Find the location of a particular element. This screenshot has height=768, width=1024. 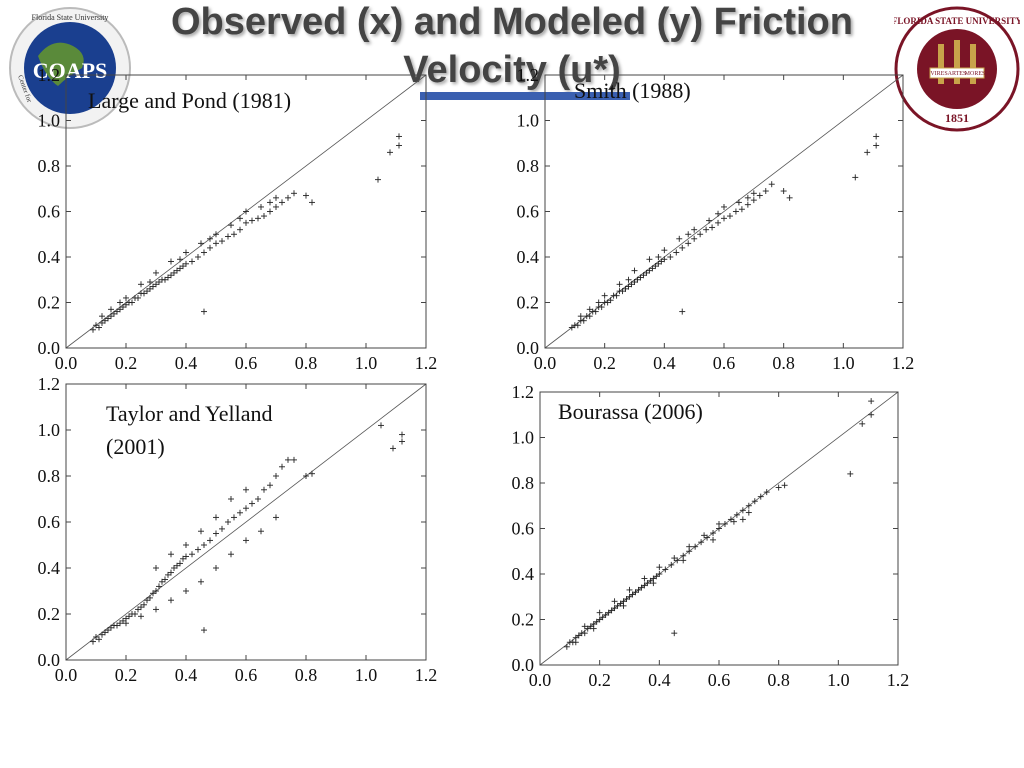

fsu-banner-word-2: ARTES is located at coordinates (957, 74).